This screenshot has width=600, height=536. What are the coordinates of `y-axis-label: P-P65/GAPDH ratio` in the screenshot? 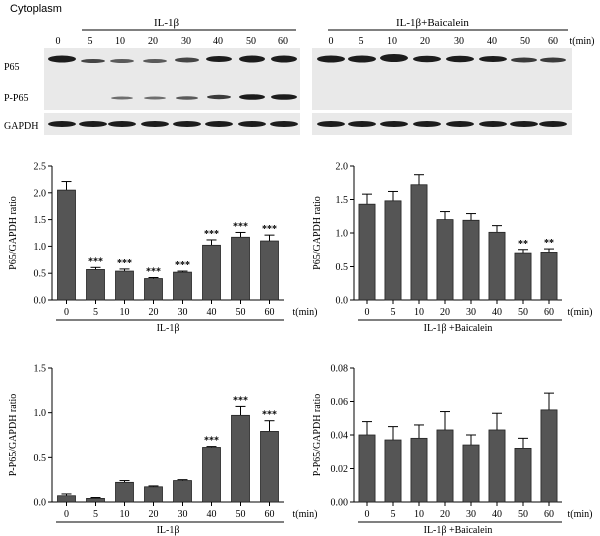 It's located at (13, 435).